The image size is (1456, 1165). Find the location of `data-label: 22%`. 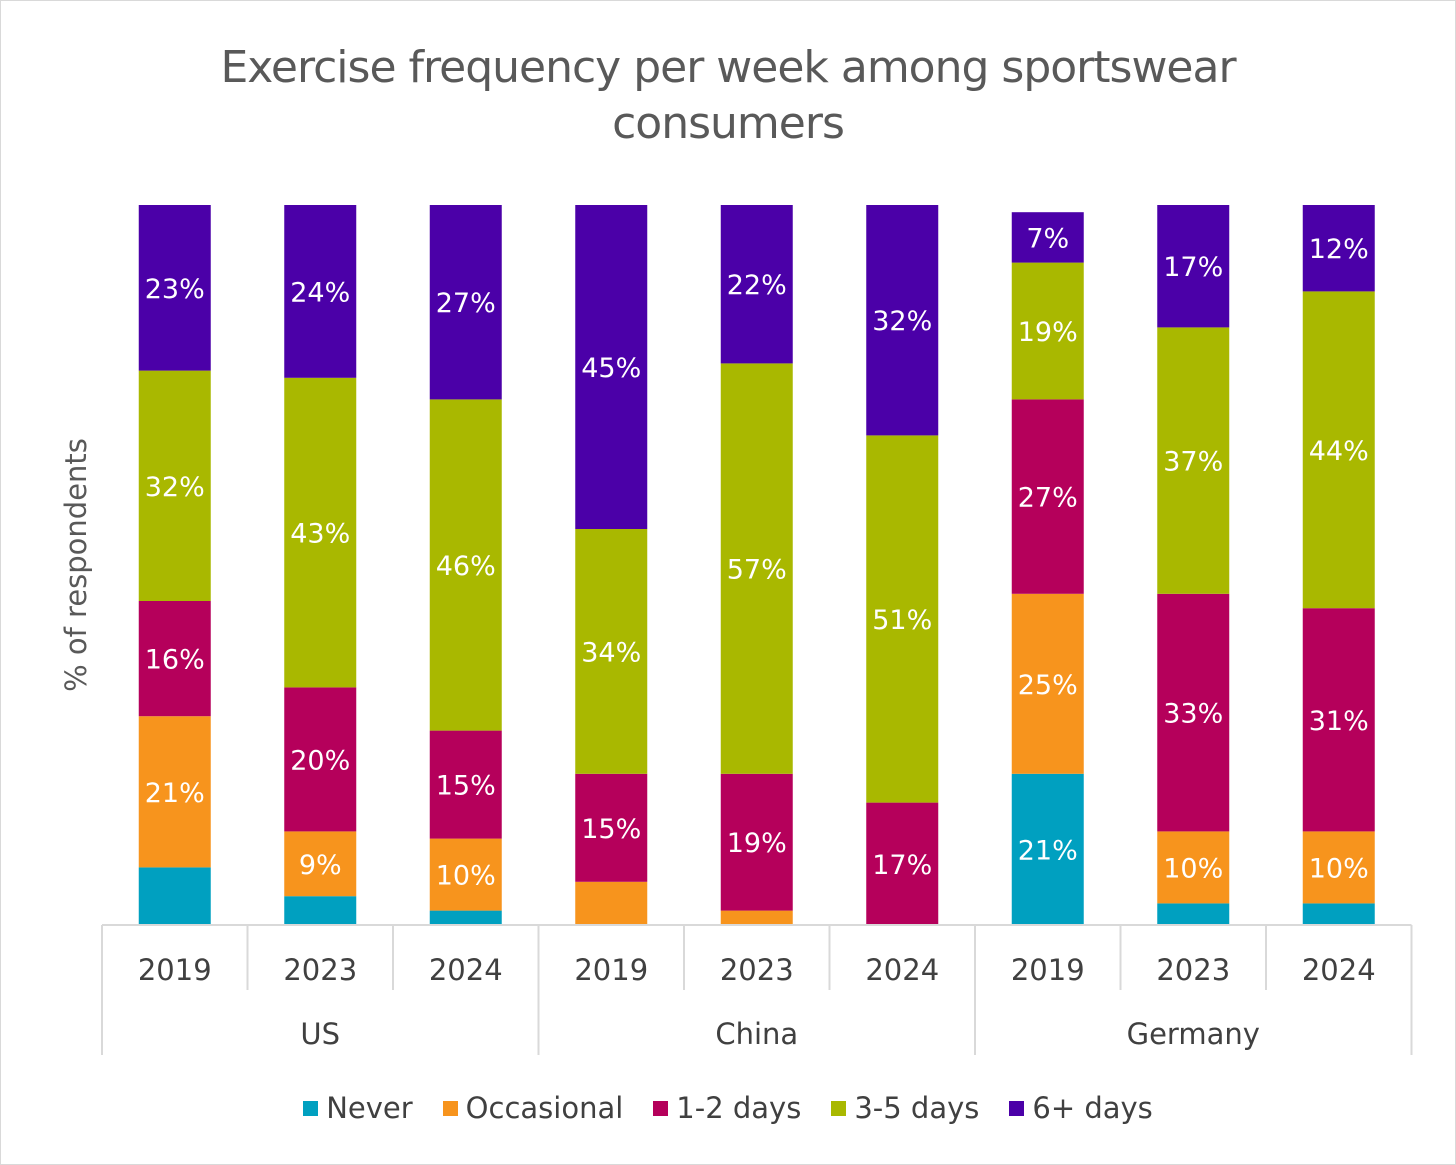

data-label: 22% is located at coordinates (757, 285).